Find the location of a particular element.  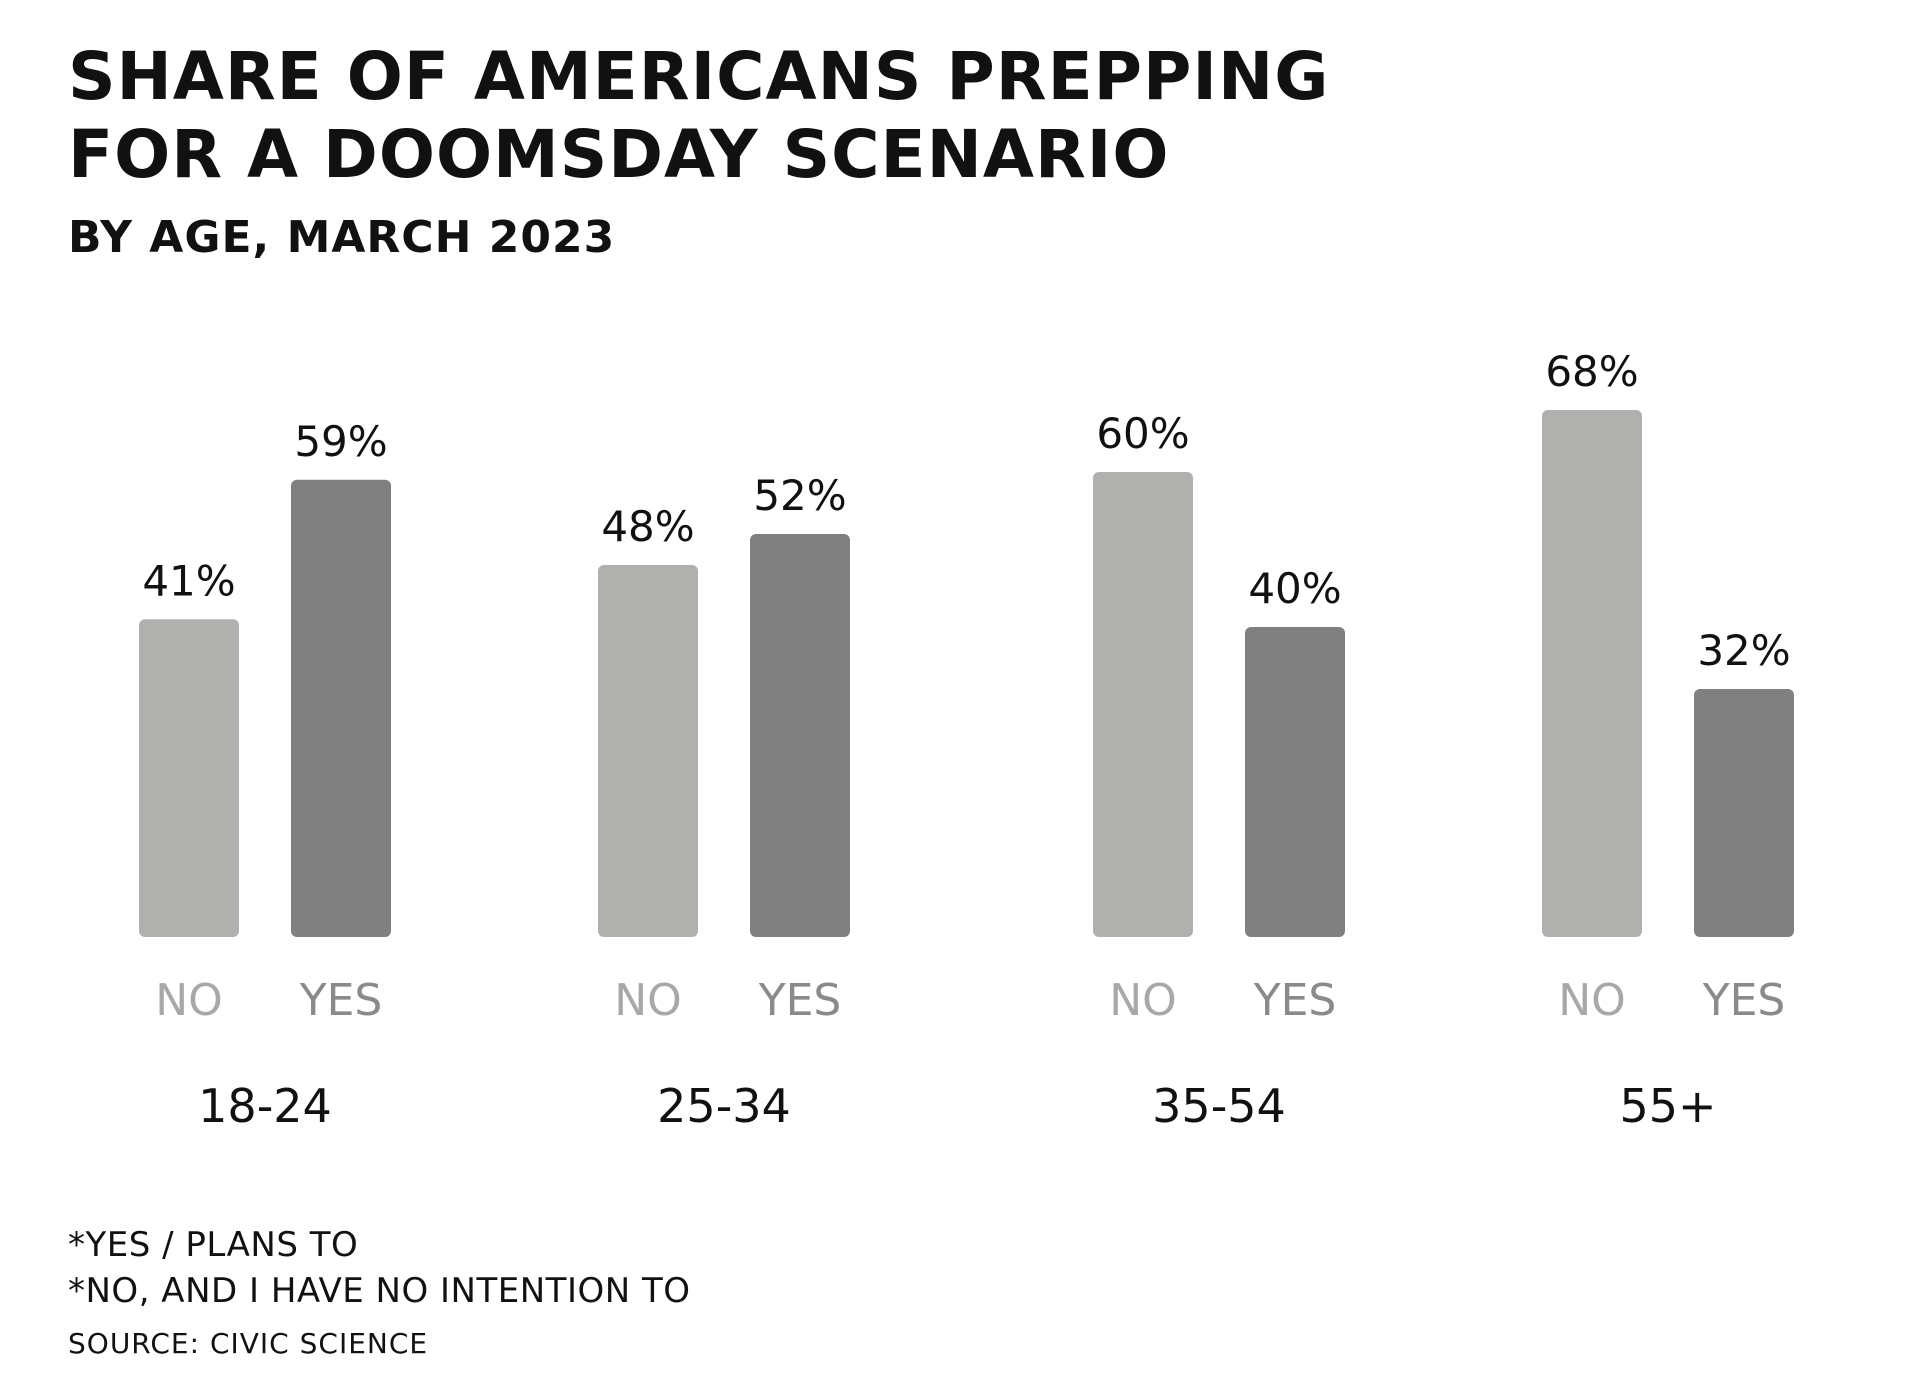

footnote-no: *NO, AND I HAVE NO INTENTION TO is located at coordinates (379, 1291).